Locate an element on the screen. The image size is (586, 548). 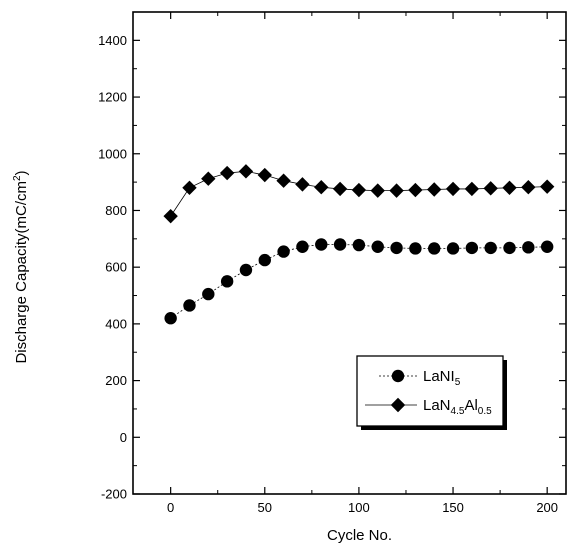
legend-label-2-part: Al is located at coordinates (470, 405).